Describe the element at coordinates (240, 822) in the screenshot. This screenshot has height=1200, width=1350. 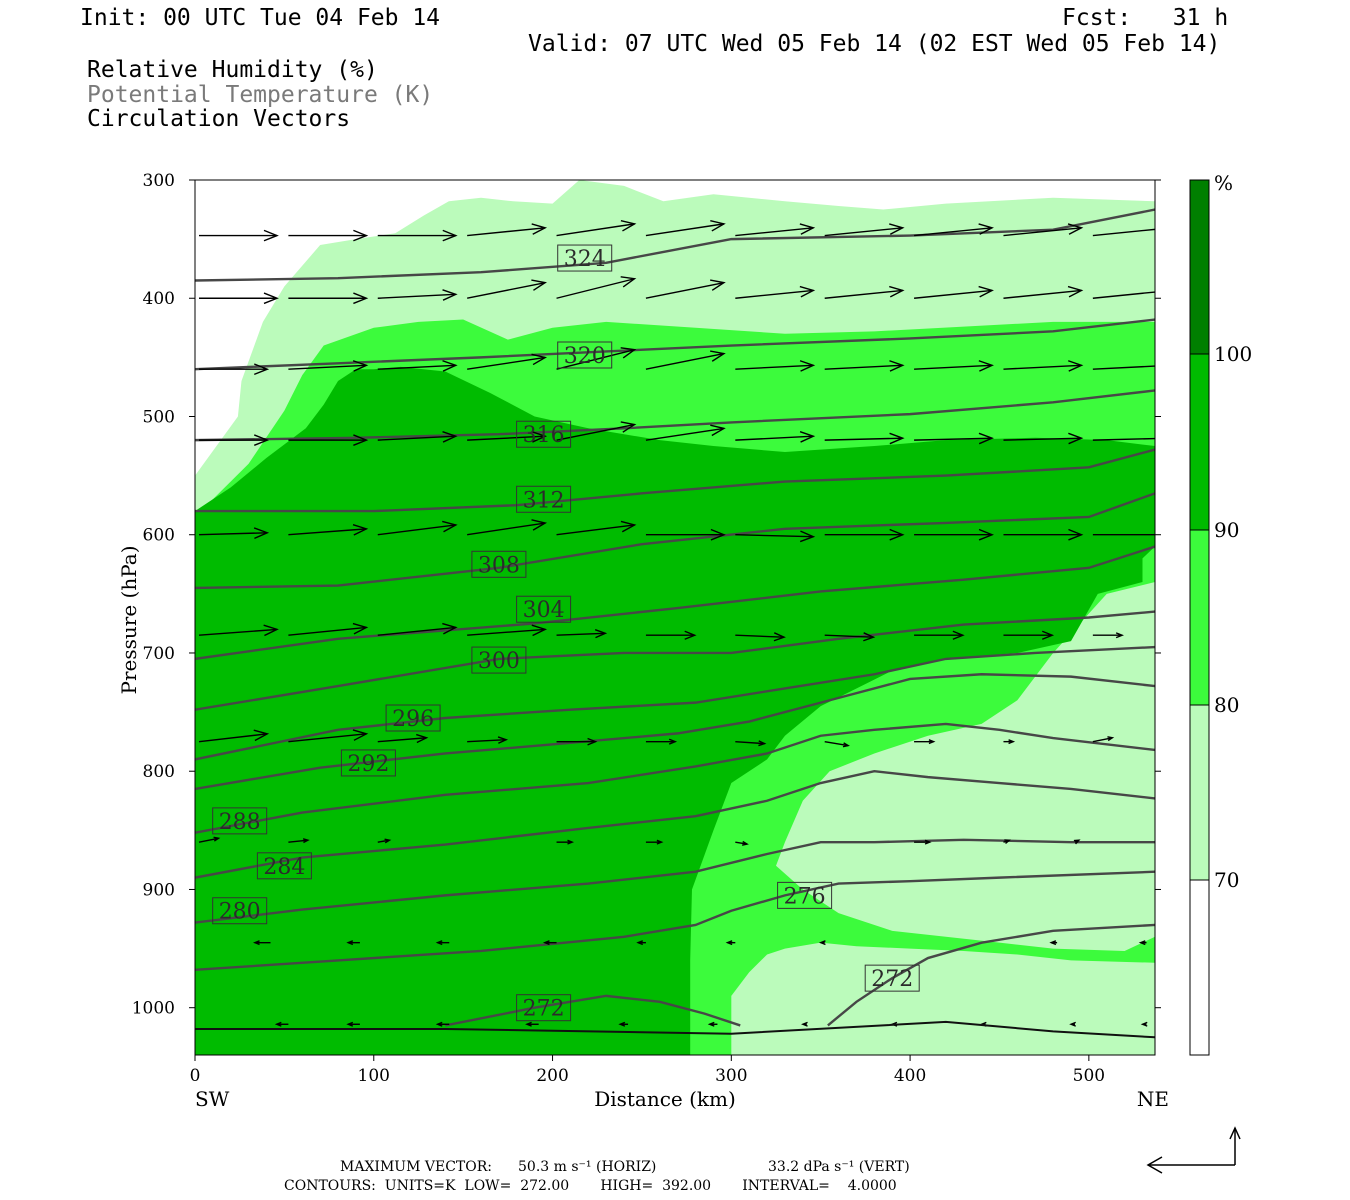
I see `theta-label-text: 288` at that location.